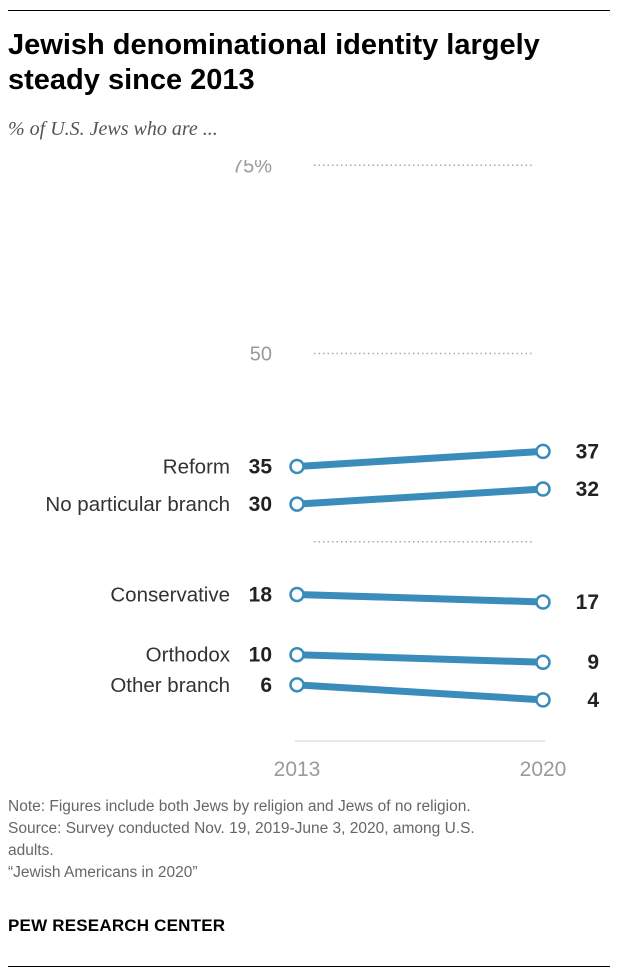  What do you see at coordinates (420, 769) in the screenshot?
I see `x-axis: 2013 2020` at bounding box center [420, 769].